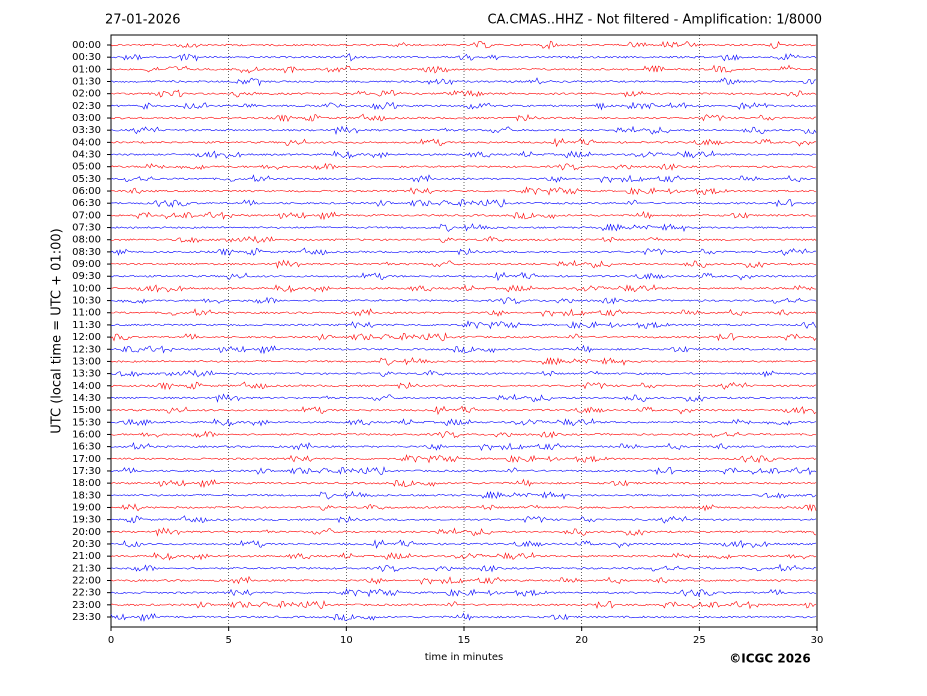 The width and height of the screenshot is (927, 696). Describe the element at coordinates (86, 617) in the screenshot. I see `y-tick-label: 23:30` at that location.